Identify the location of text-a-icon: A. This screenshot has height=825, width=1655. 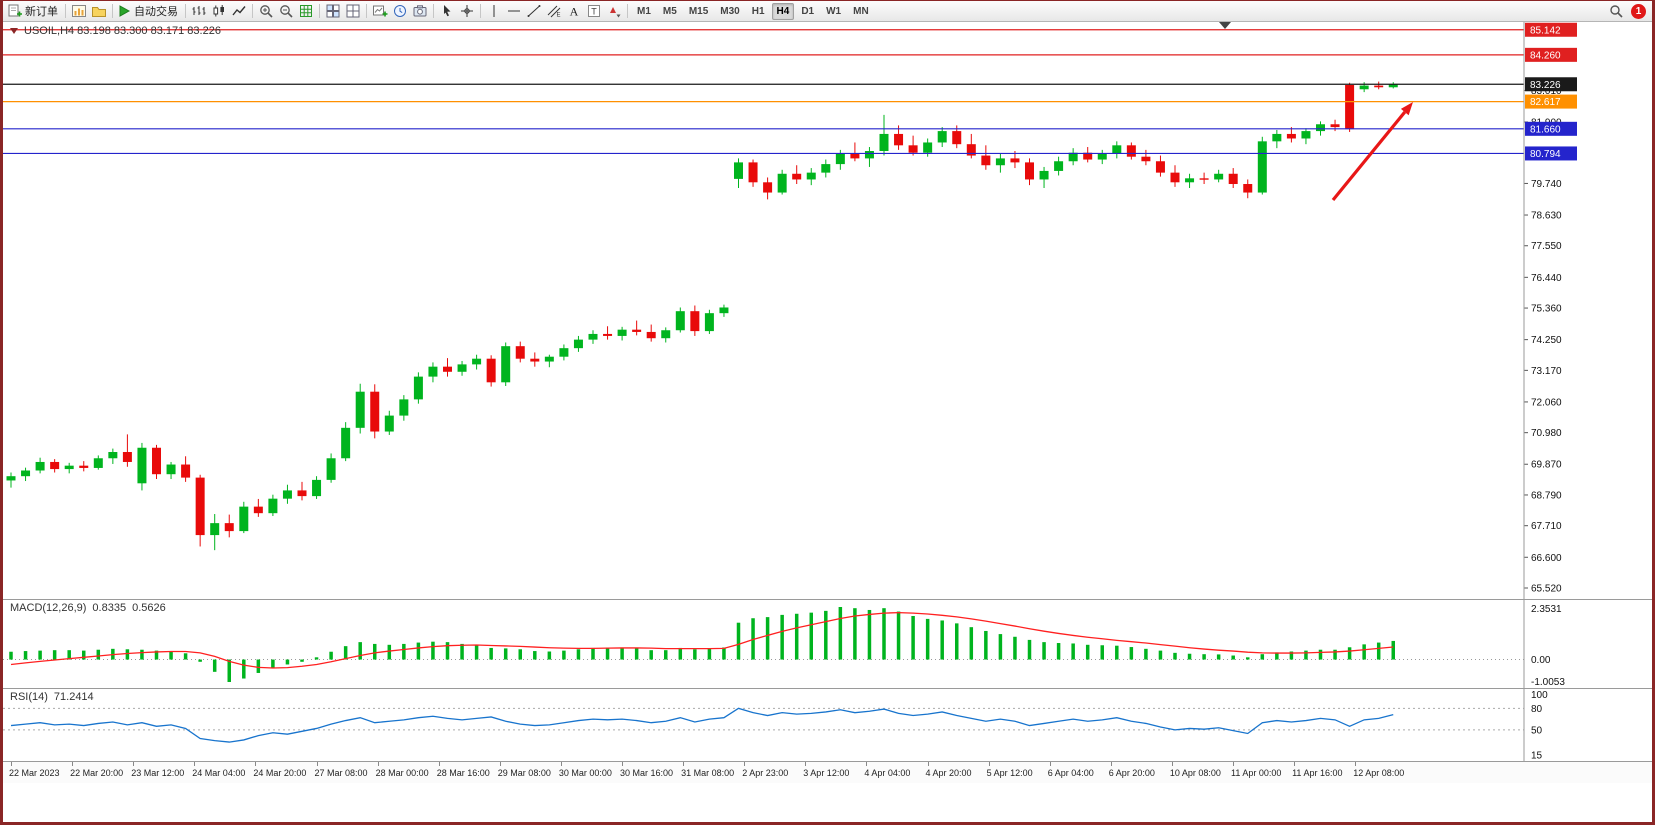
(574, 12).